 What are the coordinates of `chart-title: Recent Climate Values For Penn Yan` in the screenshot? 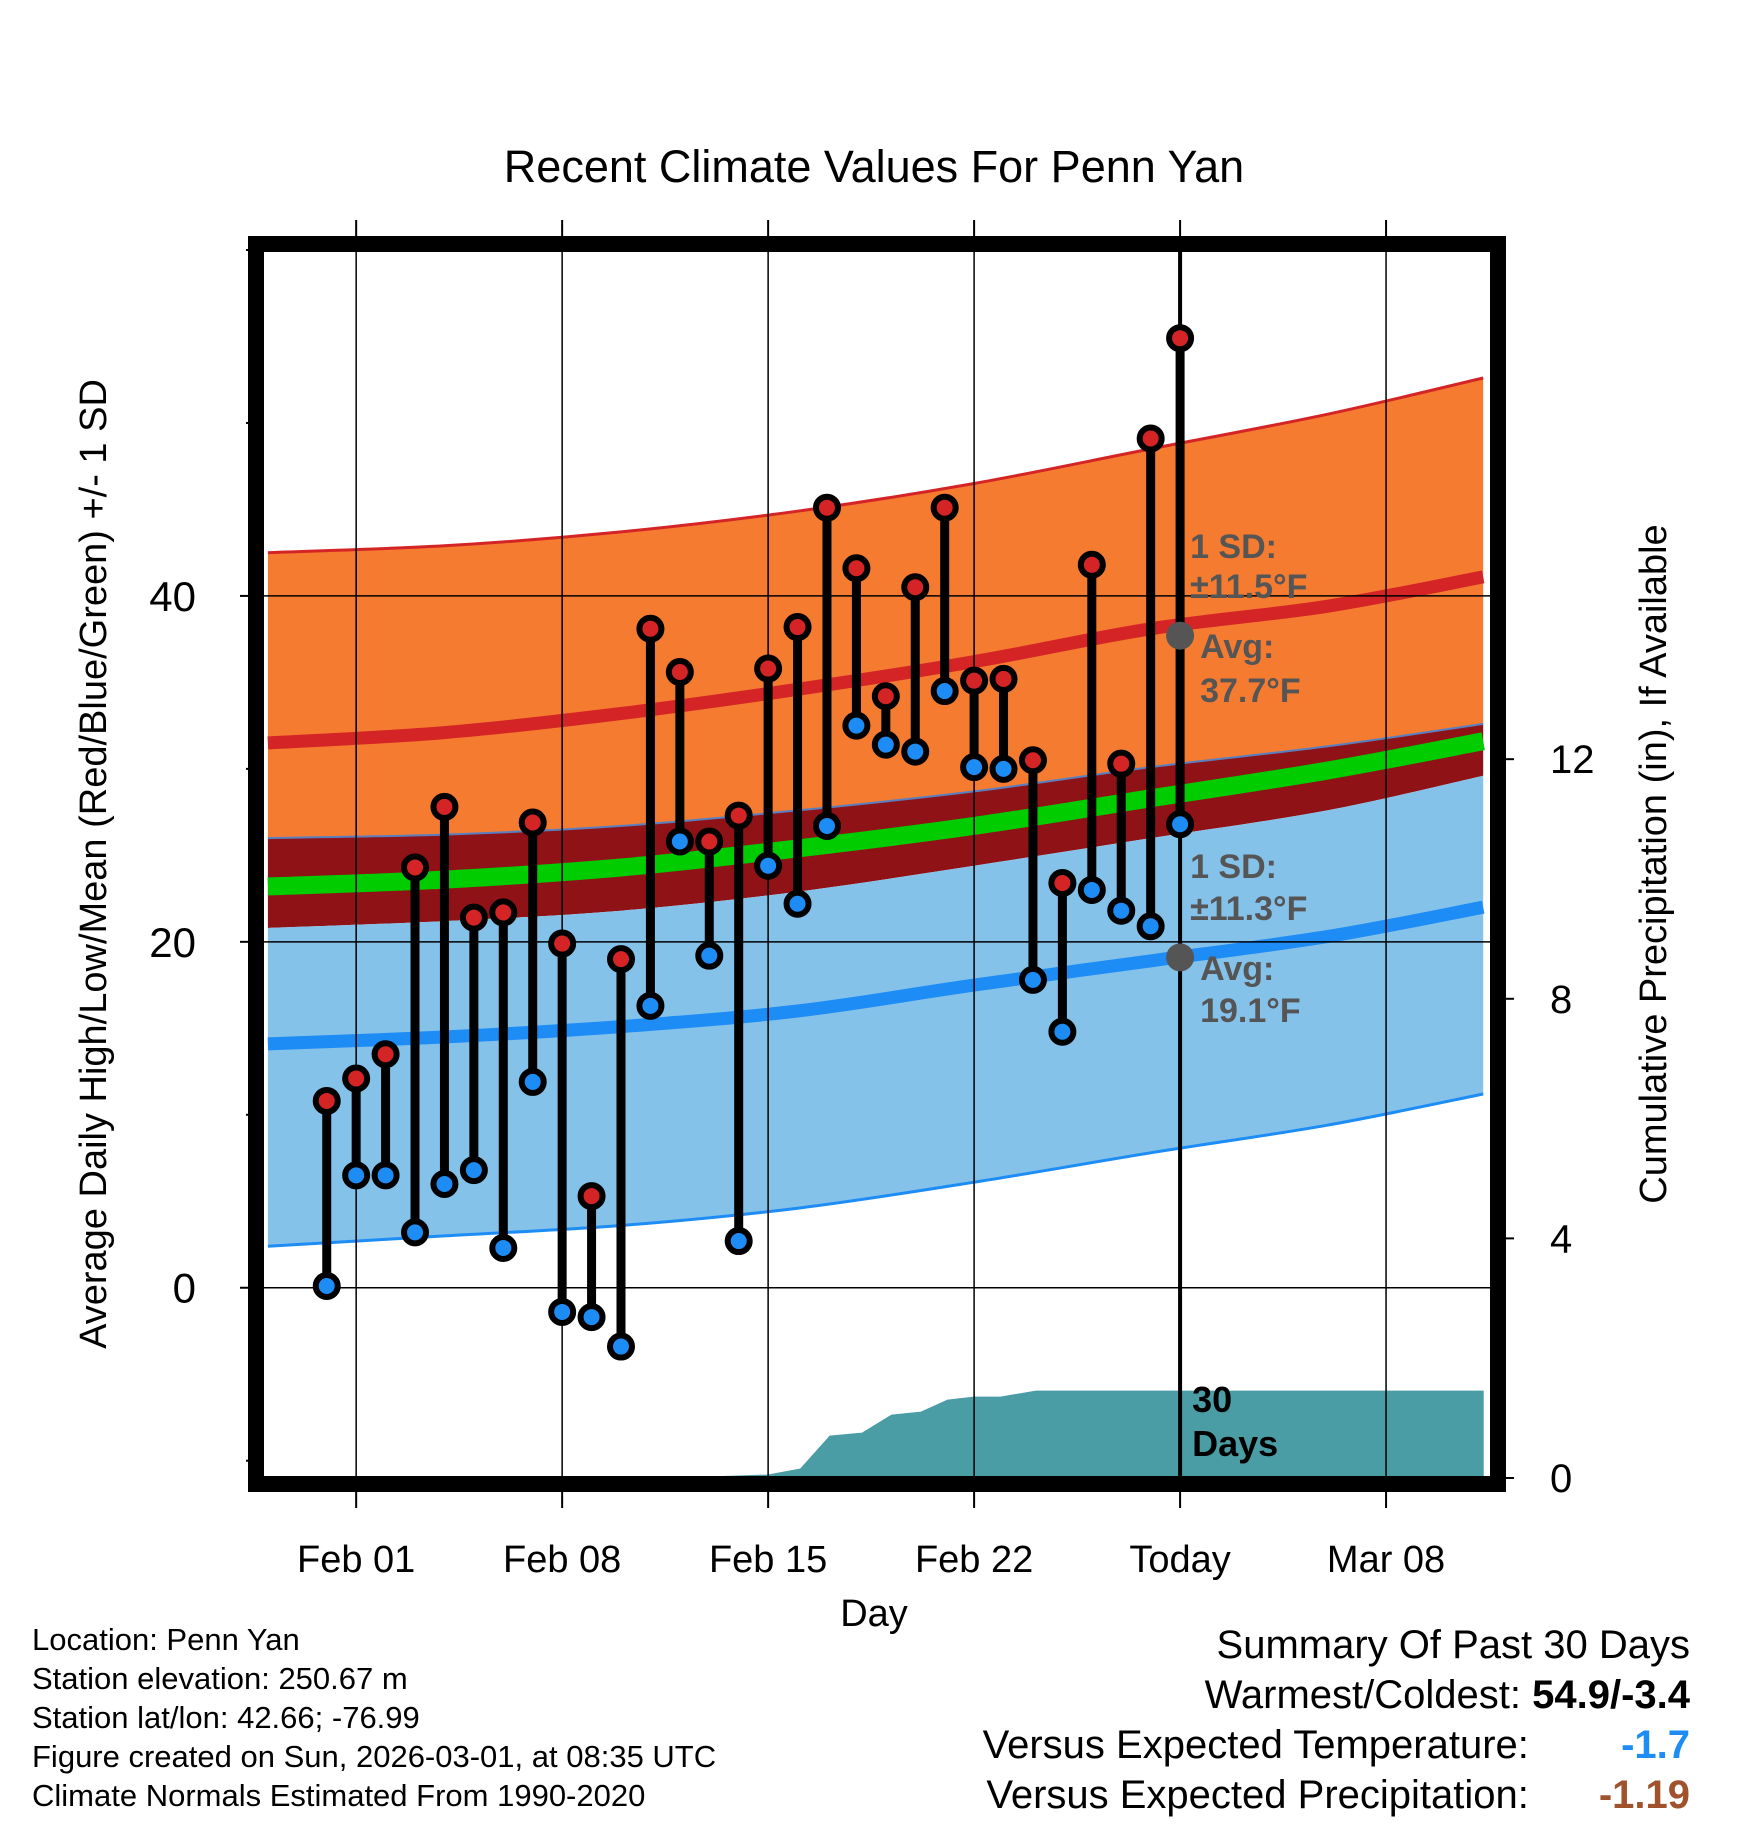 It's located at (874, 166).